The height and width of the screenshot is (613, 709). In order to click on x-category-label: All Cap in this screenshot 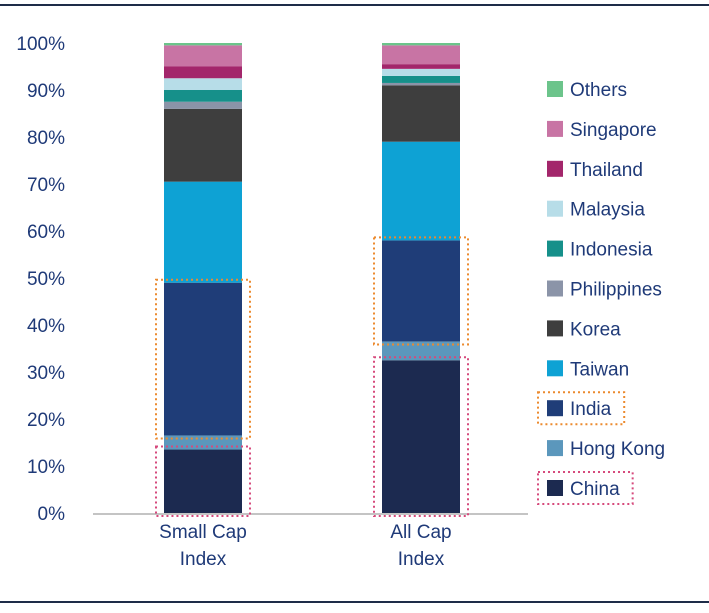, I will do `click(420, 532)`.